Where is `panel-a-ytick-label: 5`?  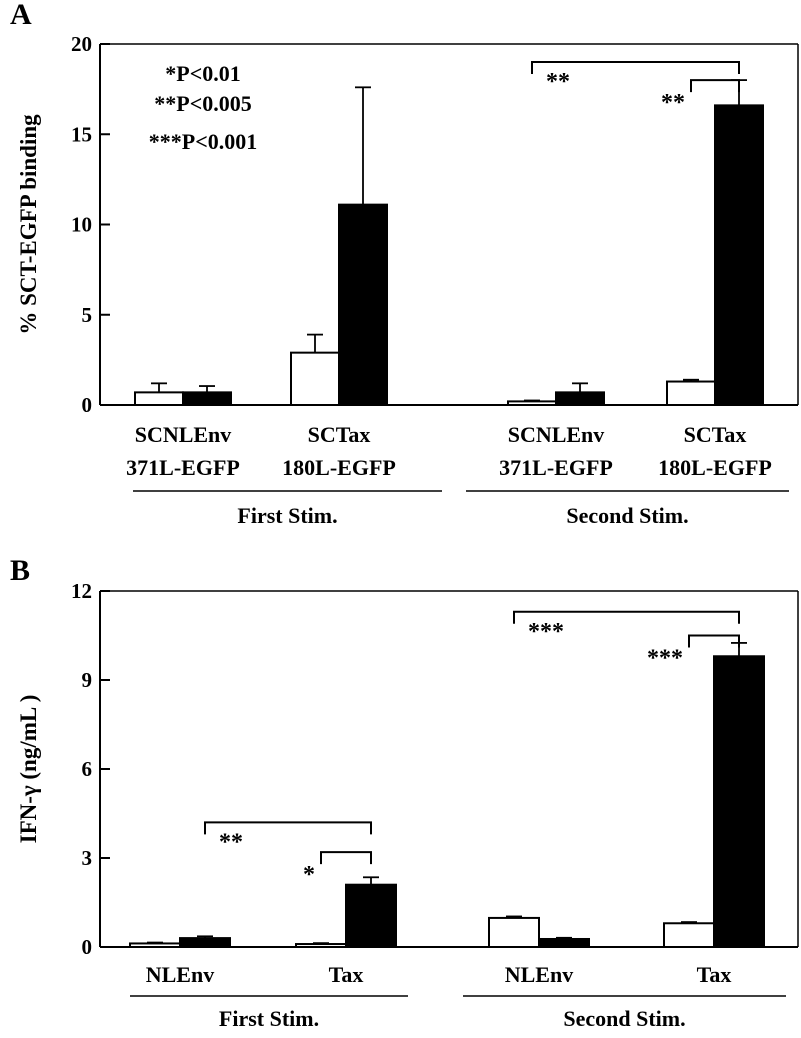 panel-a-ytick-label: 5 is located at coordinates (87, 315).